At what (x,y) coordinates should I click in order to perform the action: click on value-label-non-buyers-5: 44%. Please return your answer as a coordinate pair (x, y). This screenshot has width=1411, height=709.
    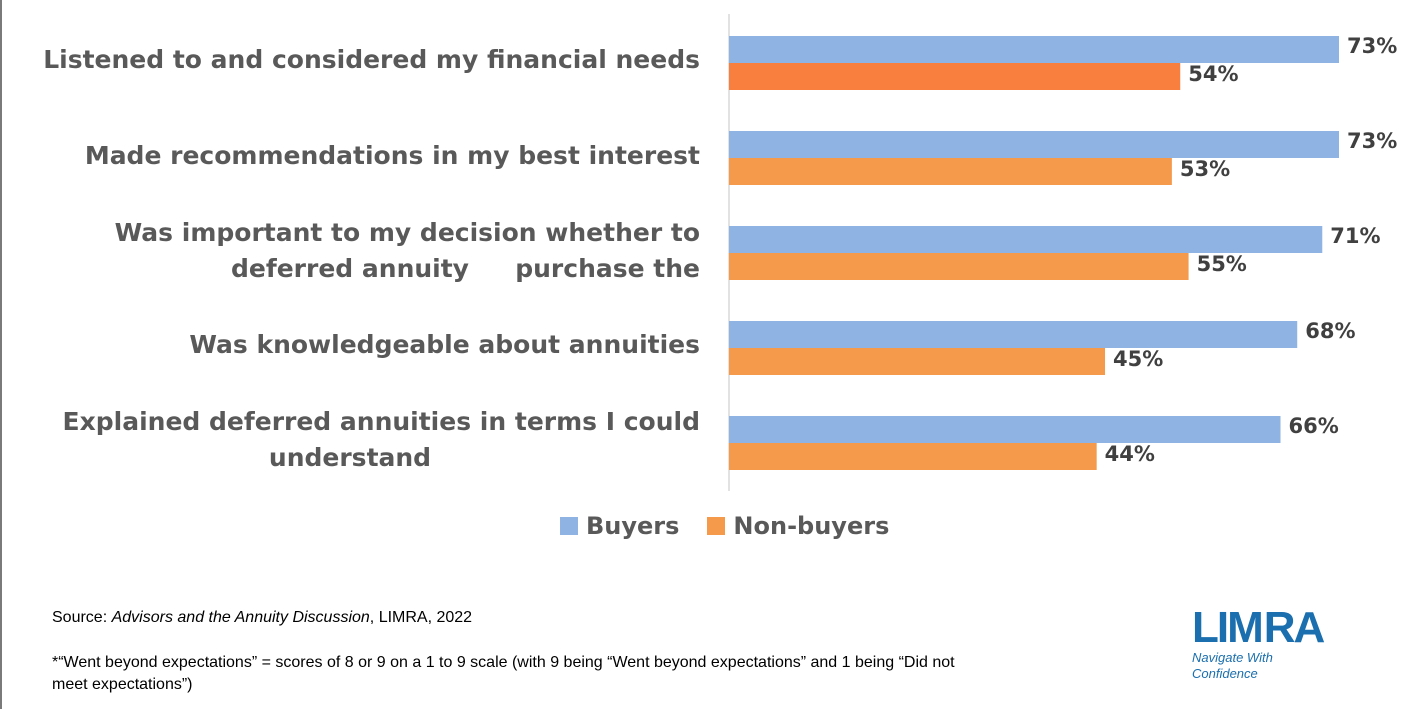
    Looking at the image, I should click on (1129, 454).